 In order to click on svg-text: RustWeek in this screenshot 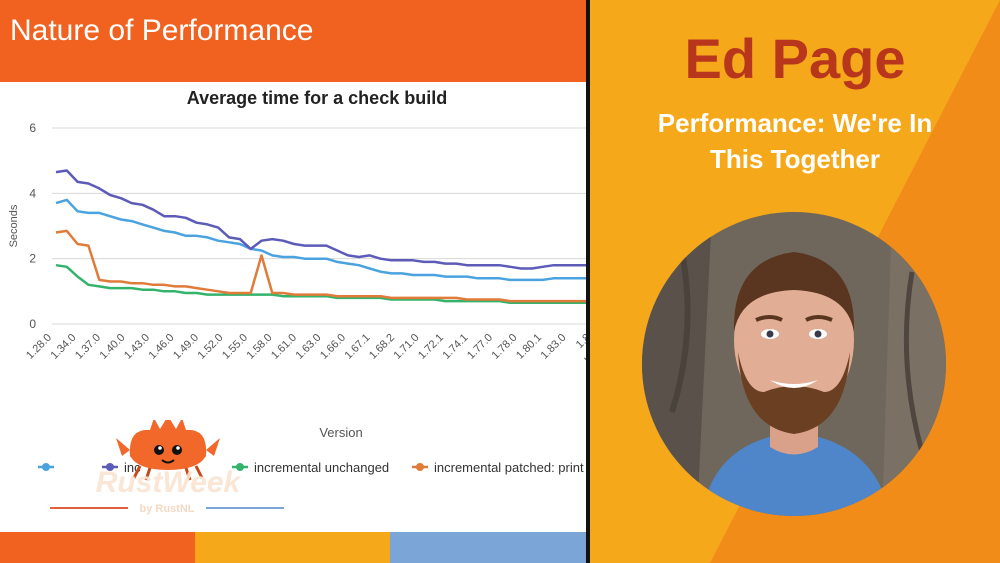, I will do `click(169, 482)`.